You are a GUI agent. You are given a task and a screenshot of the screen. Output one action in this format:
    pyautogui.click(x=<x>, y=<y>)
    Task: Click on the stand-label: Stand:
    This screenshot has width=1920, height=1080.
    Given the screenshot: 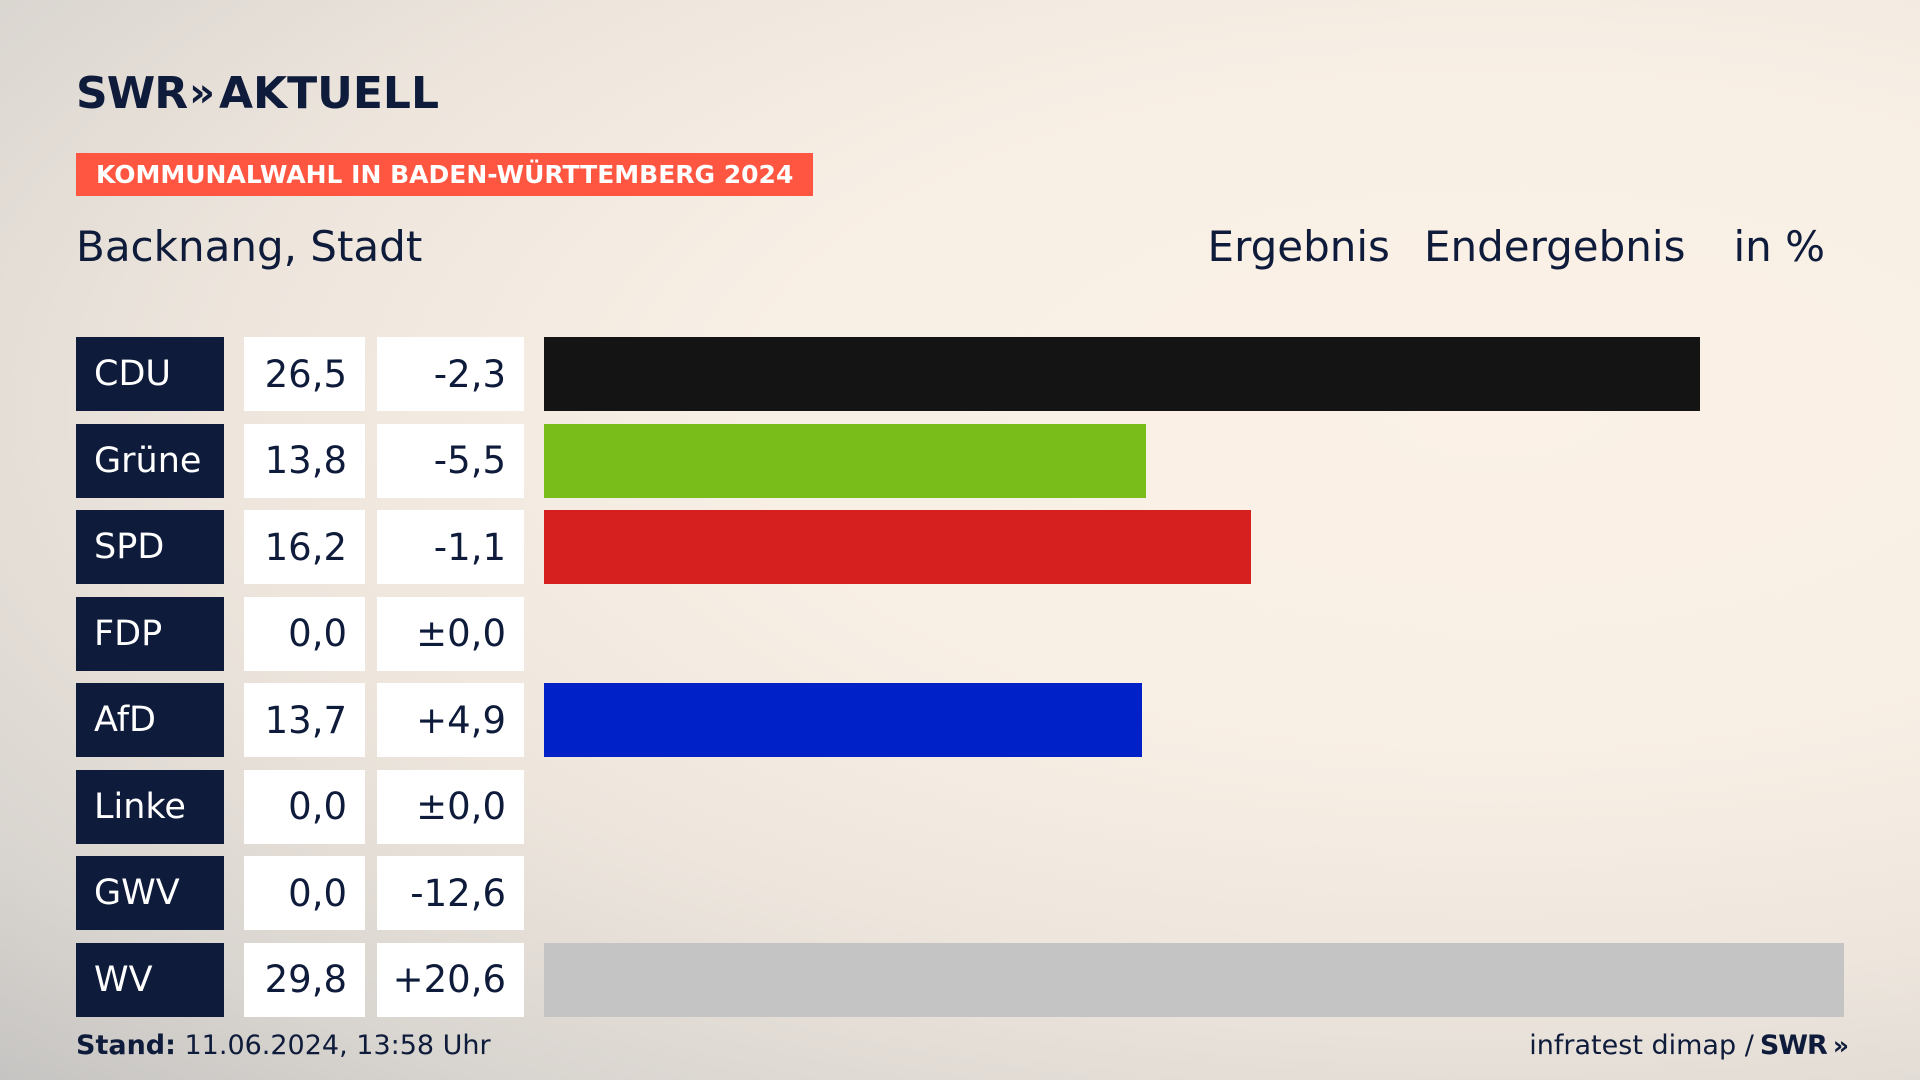 What is the action you would take?
    pyautogui.click(x=126, y=1045)
    